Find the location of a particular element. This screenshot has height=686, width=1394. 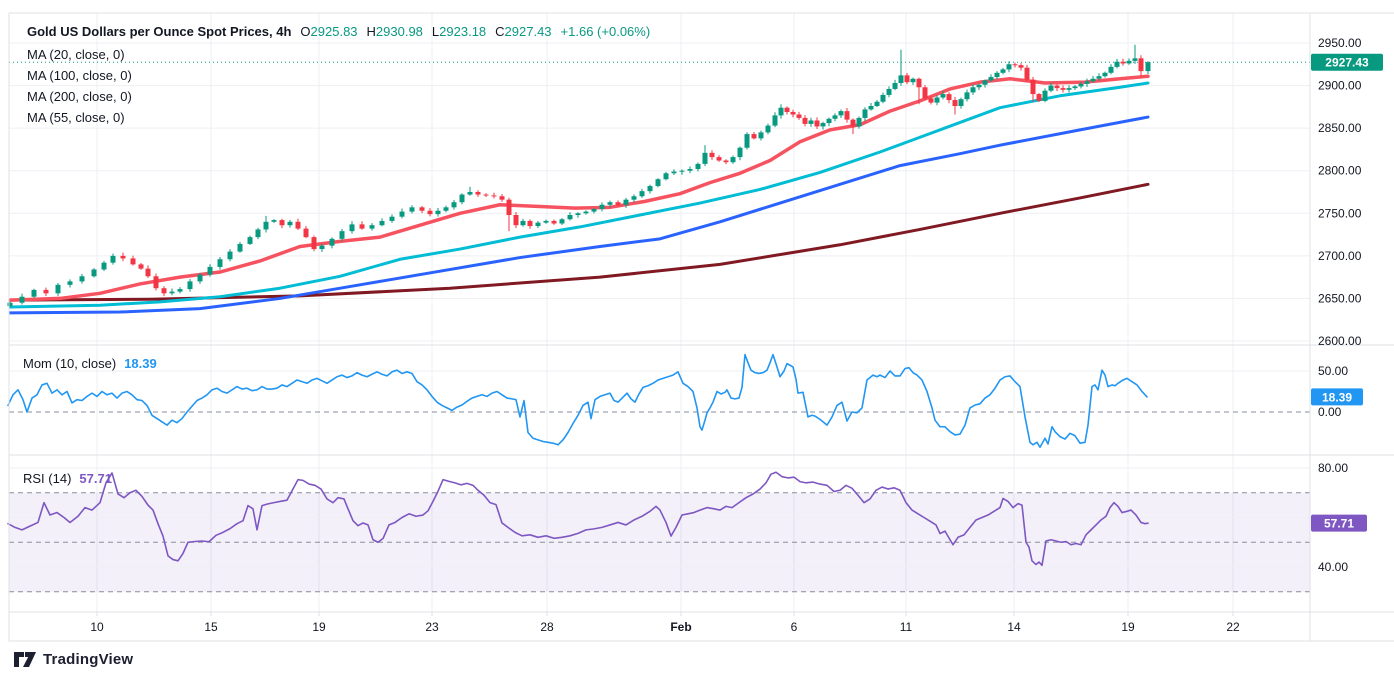

momentum-axis: 50.00 0.00 is located at coordinates (1333, 391).